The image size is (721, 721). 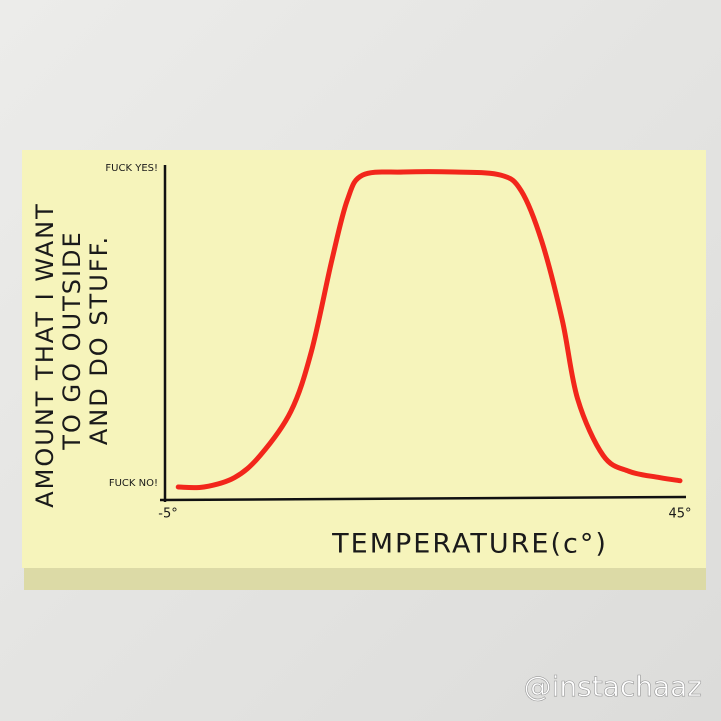 What do you see at coordinates (131, 168) in the screenshot?
I see `y-tick-label: FUCK YES!` at bounding box center [131, 168].